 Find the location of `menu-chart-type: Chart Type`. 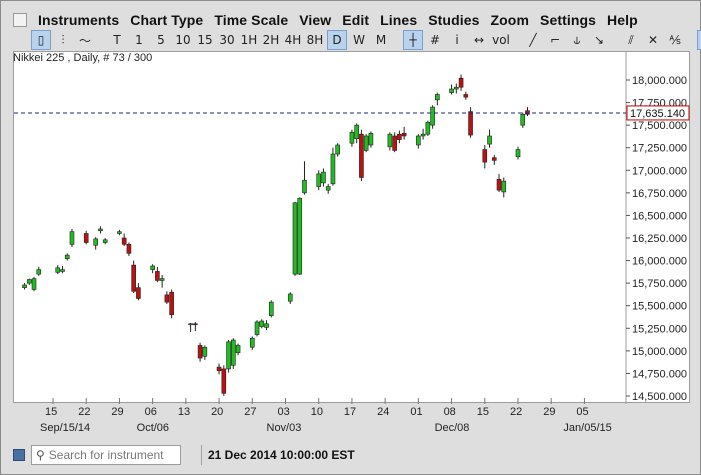

menu-chart-type: Chart Type is located at coordinates (167, 20).